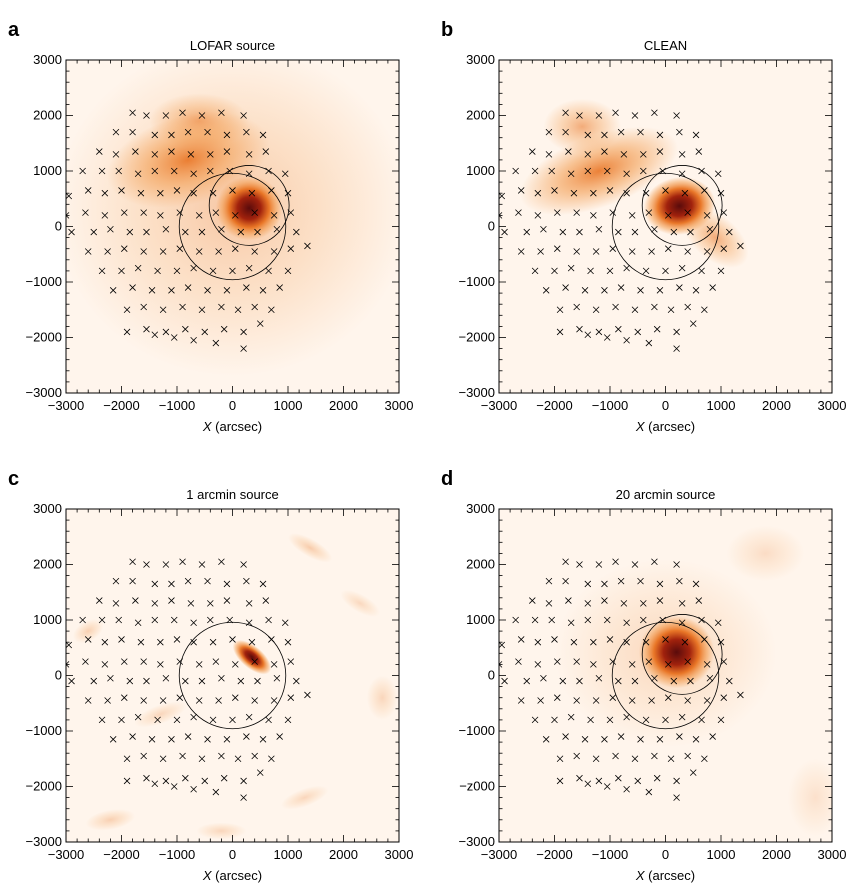 The image size is (857, 893). What do you see at coordinates (721, 405) in the screenshot?
I see `x-tick-label: 1000` at bounding box center [721, 405].